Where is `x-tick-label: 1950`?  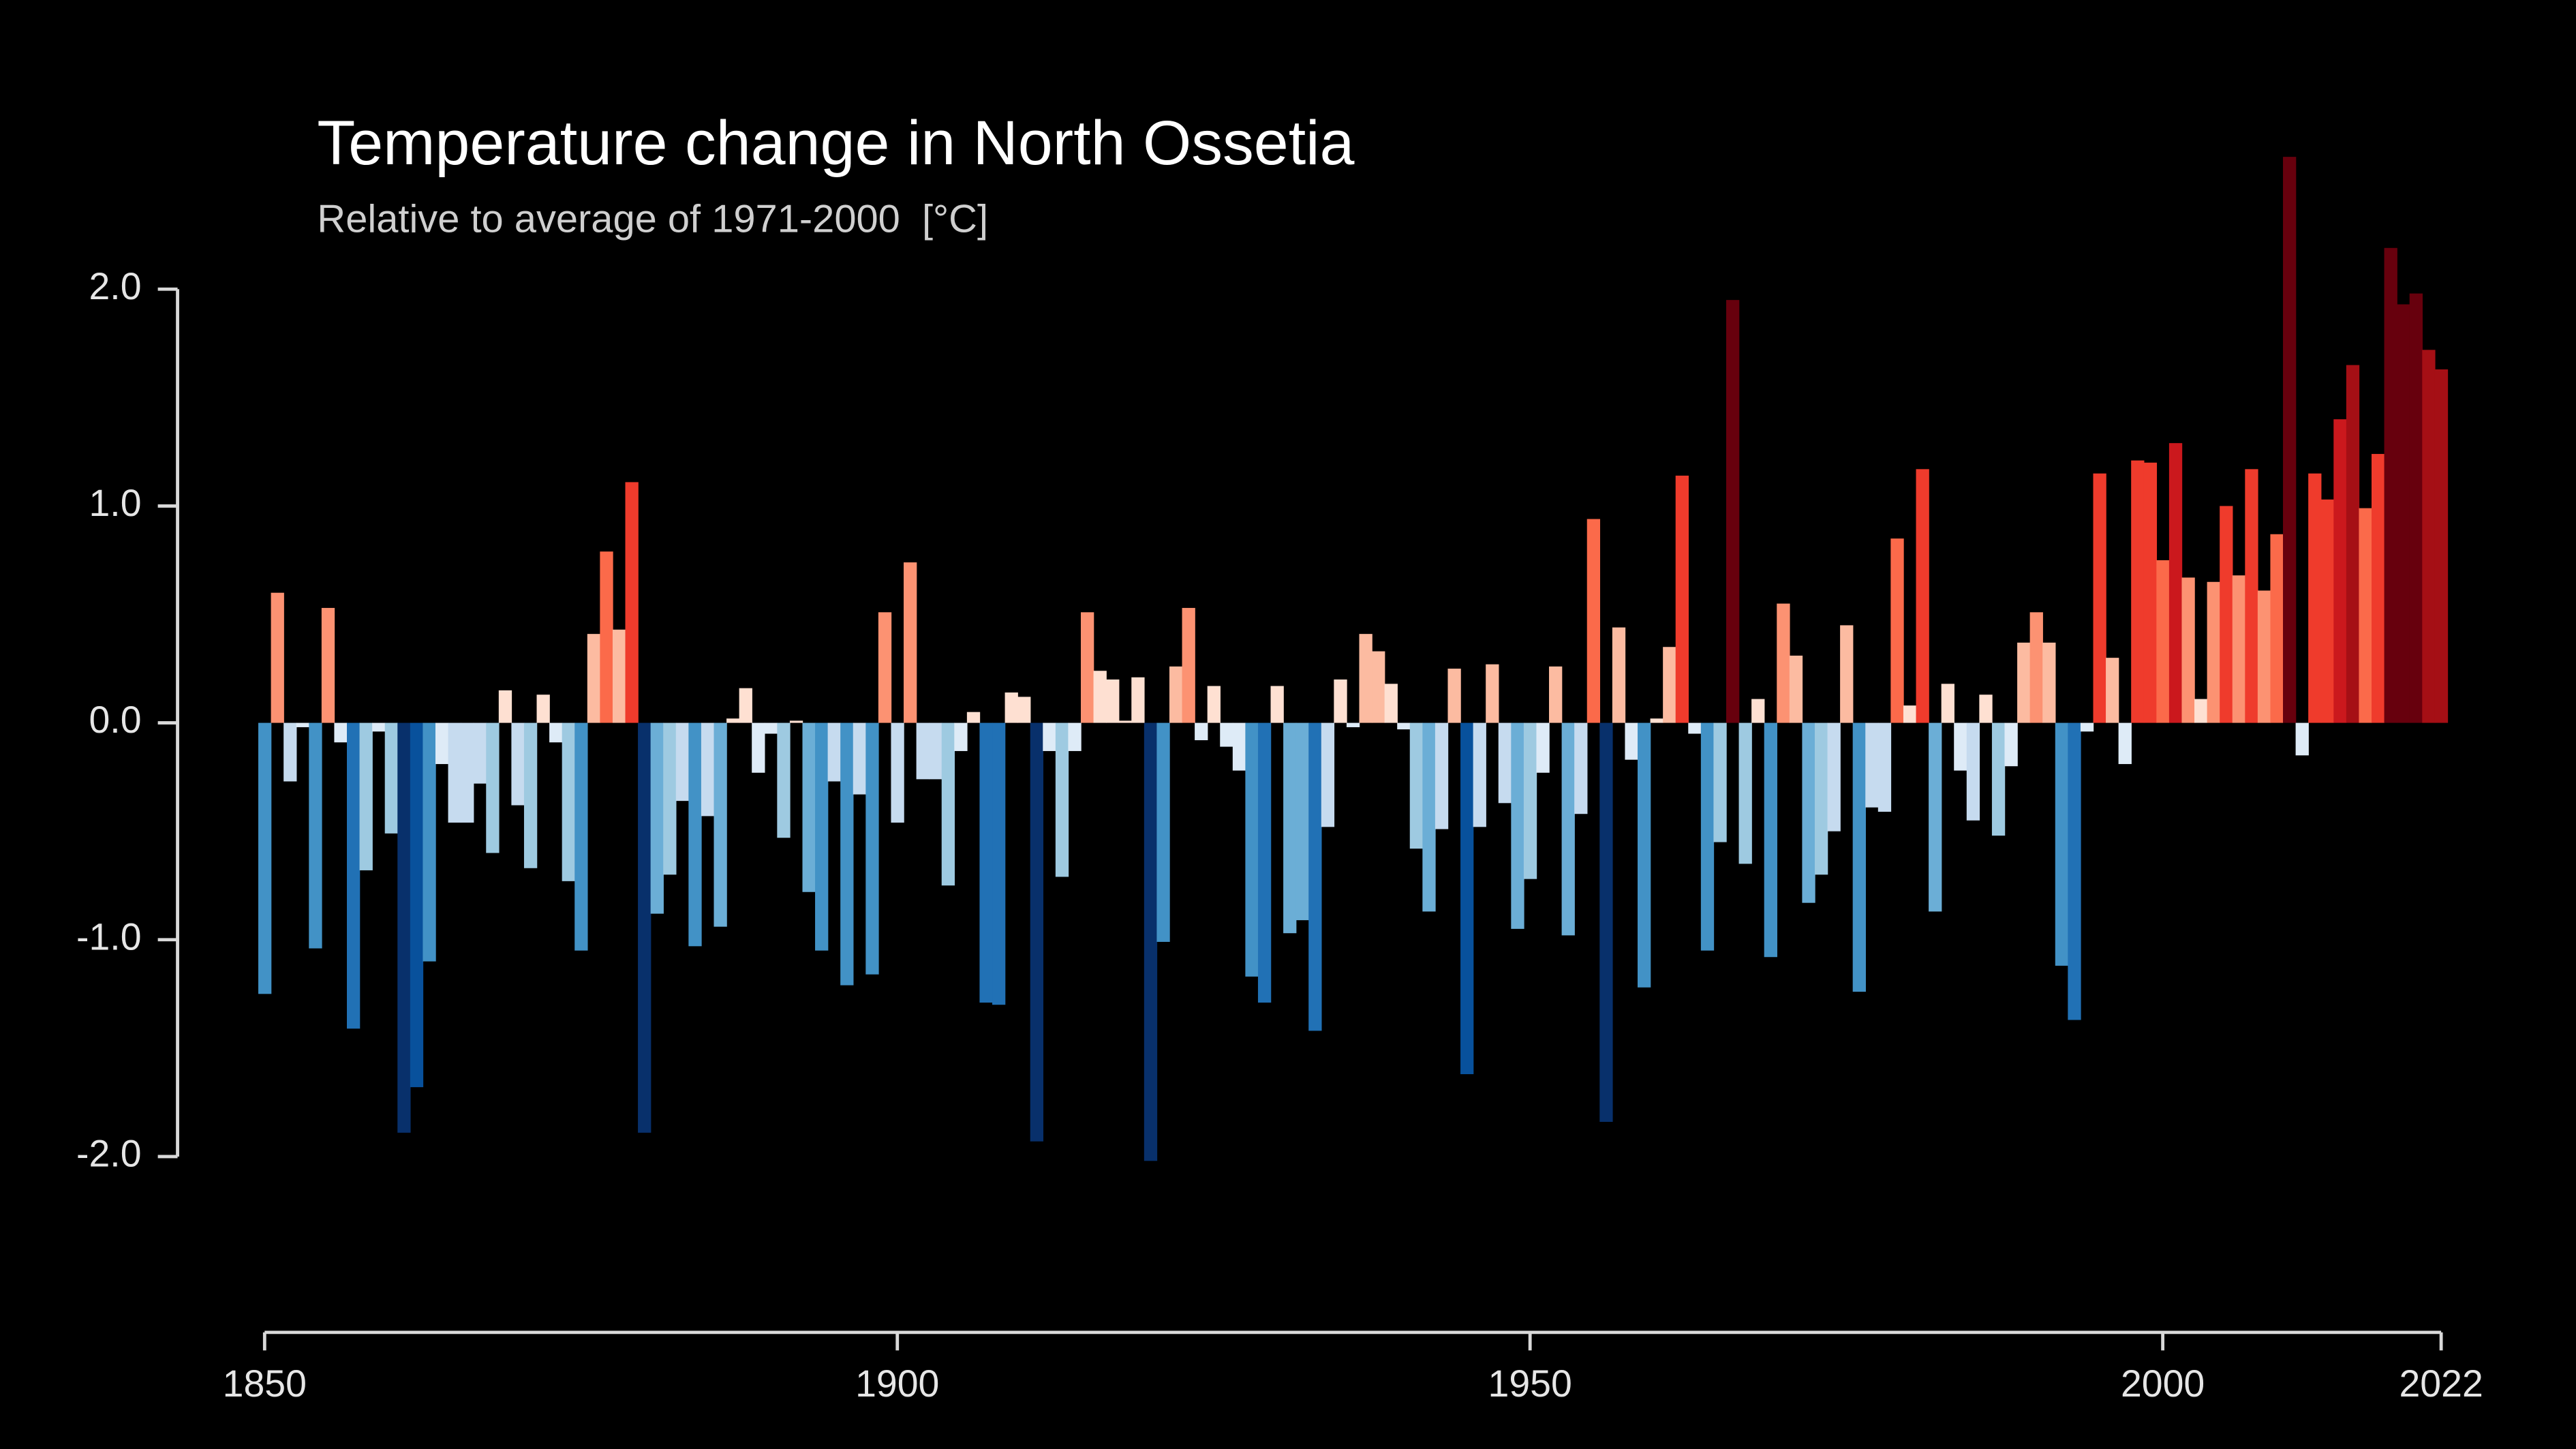 x-tick-label: 1950 is located at coordinates (1530, 1383).